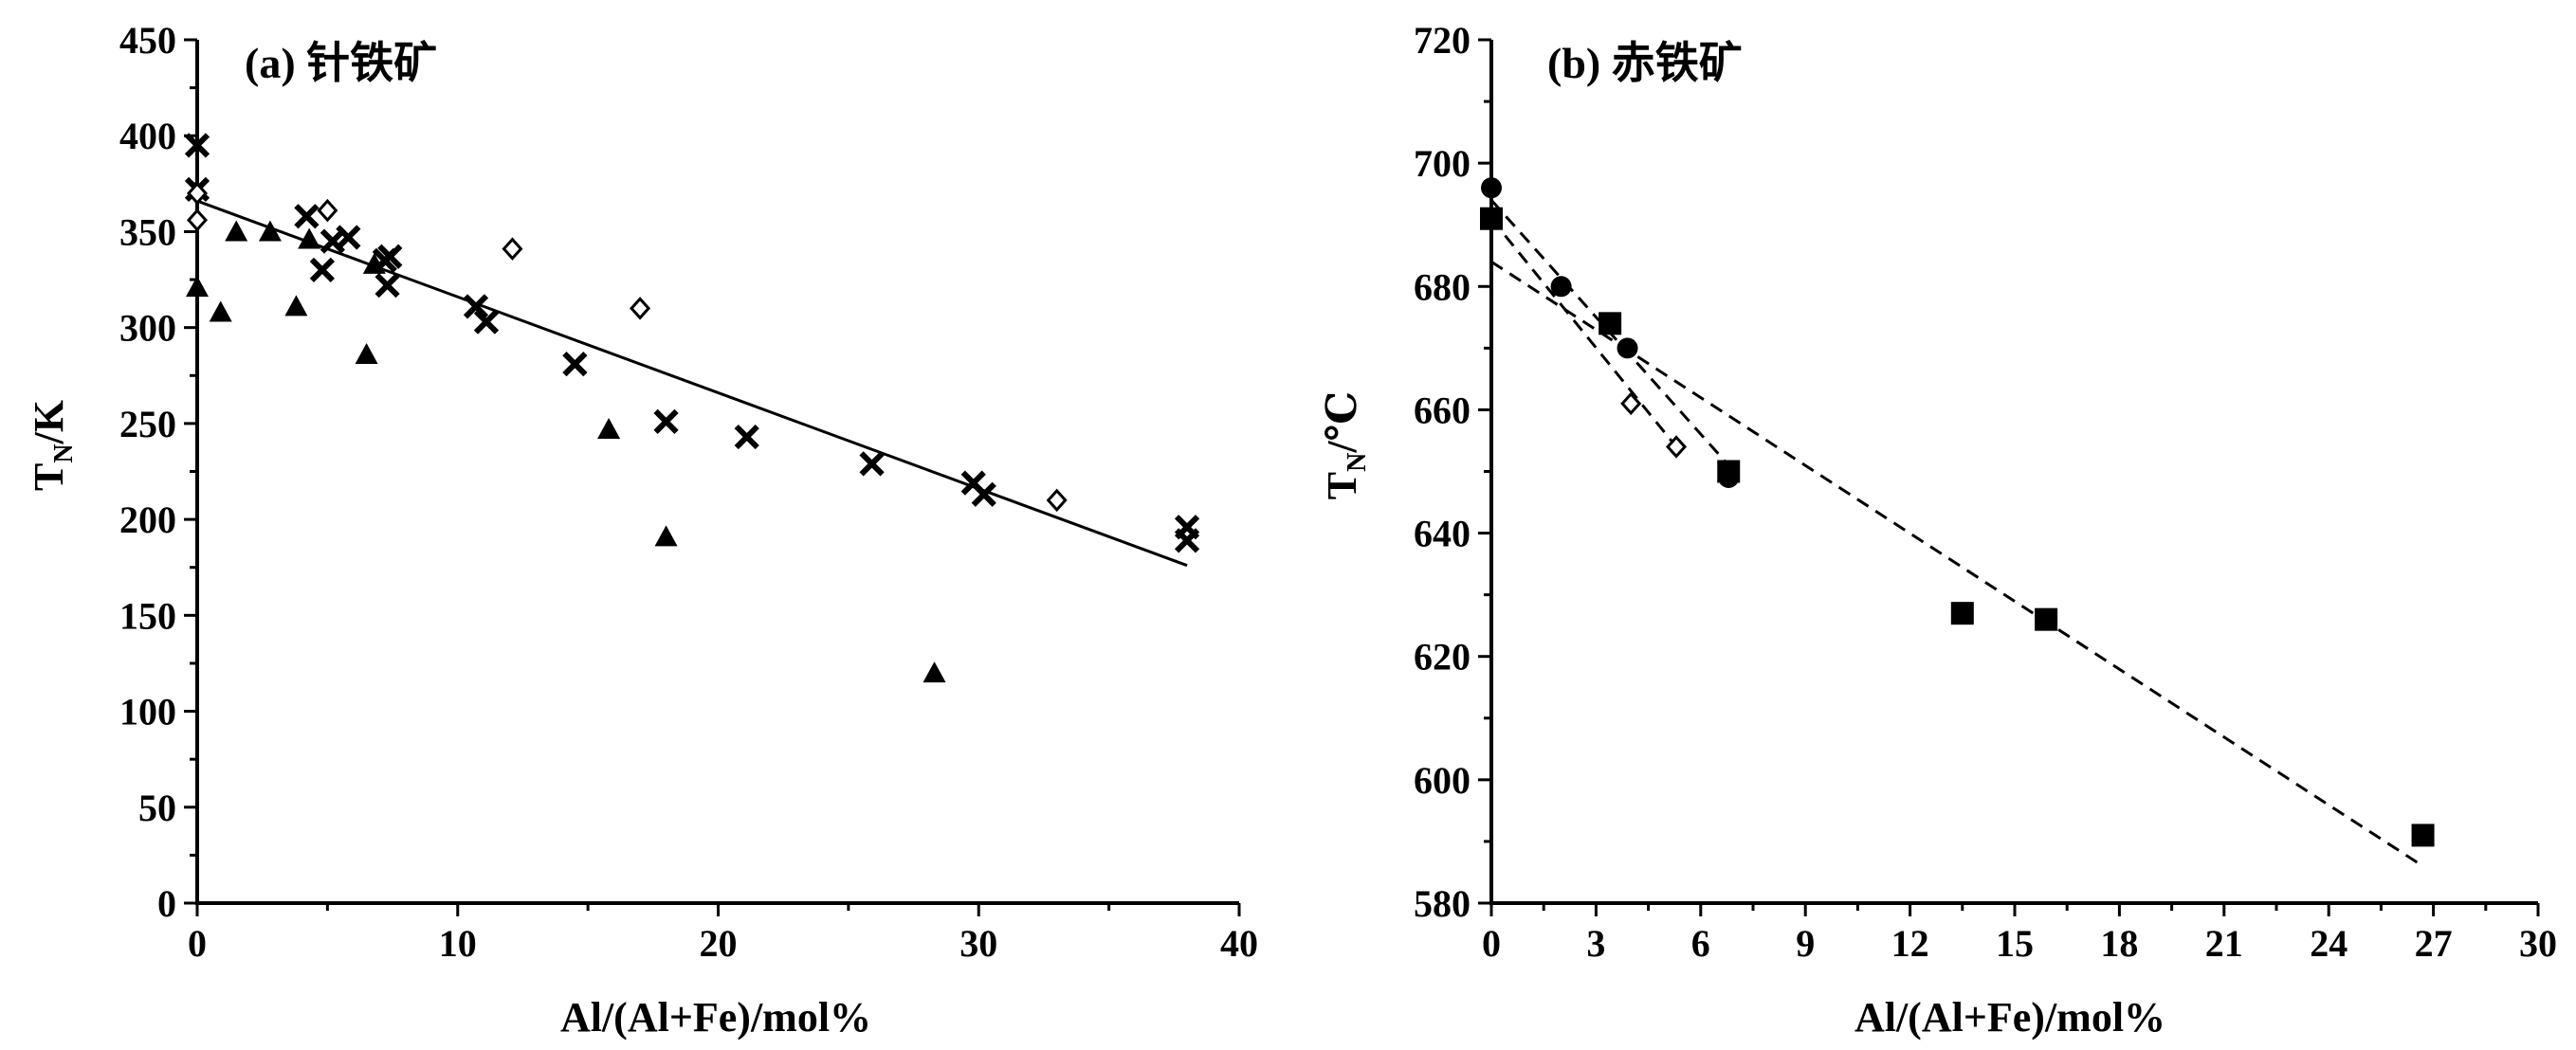  What do you see at coordinates (2434, 943) in the screenshot?
I see `panel-b-x-tick-label: 27` at bounding box center [2434, 943].